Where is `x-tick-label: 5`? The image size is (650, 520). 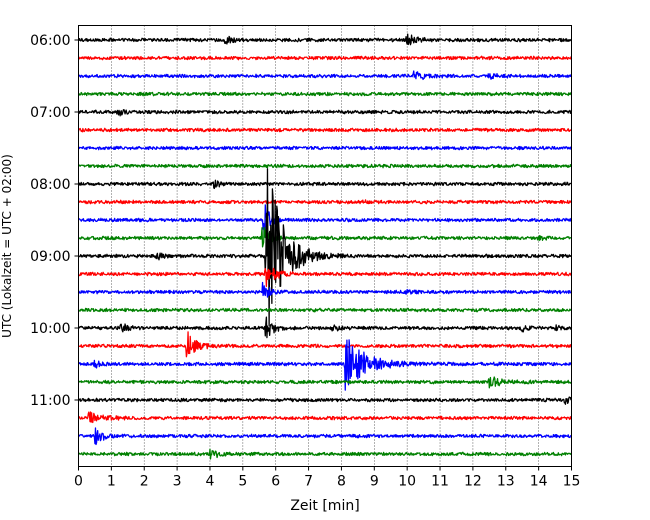
x-tick-label: 5 is located at coordinates (242, 482).